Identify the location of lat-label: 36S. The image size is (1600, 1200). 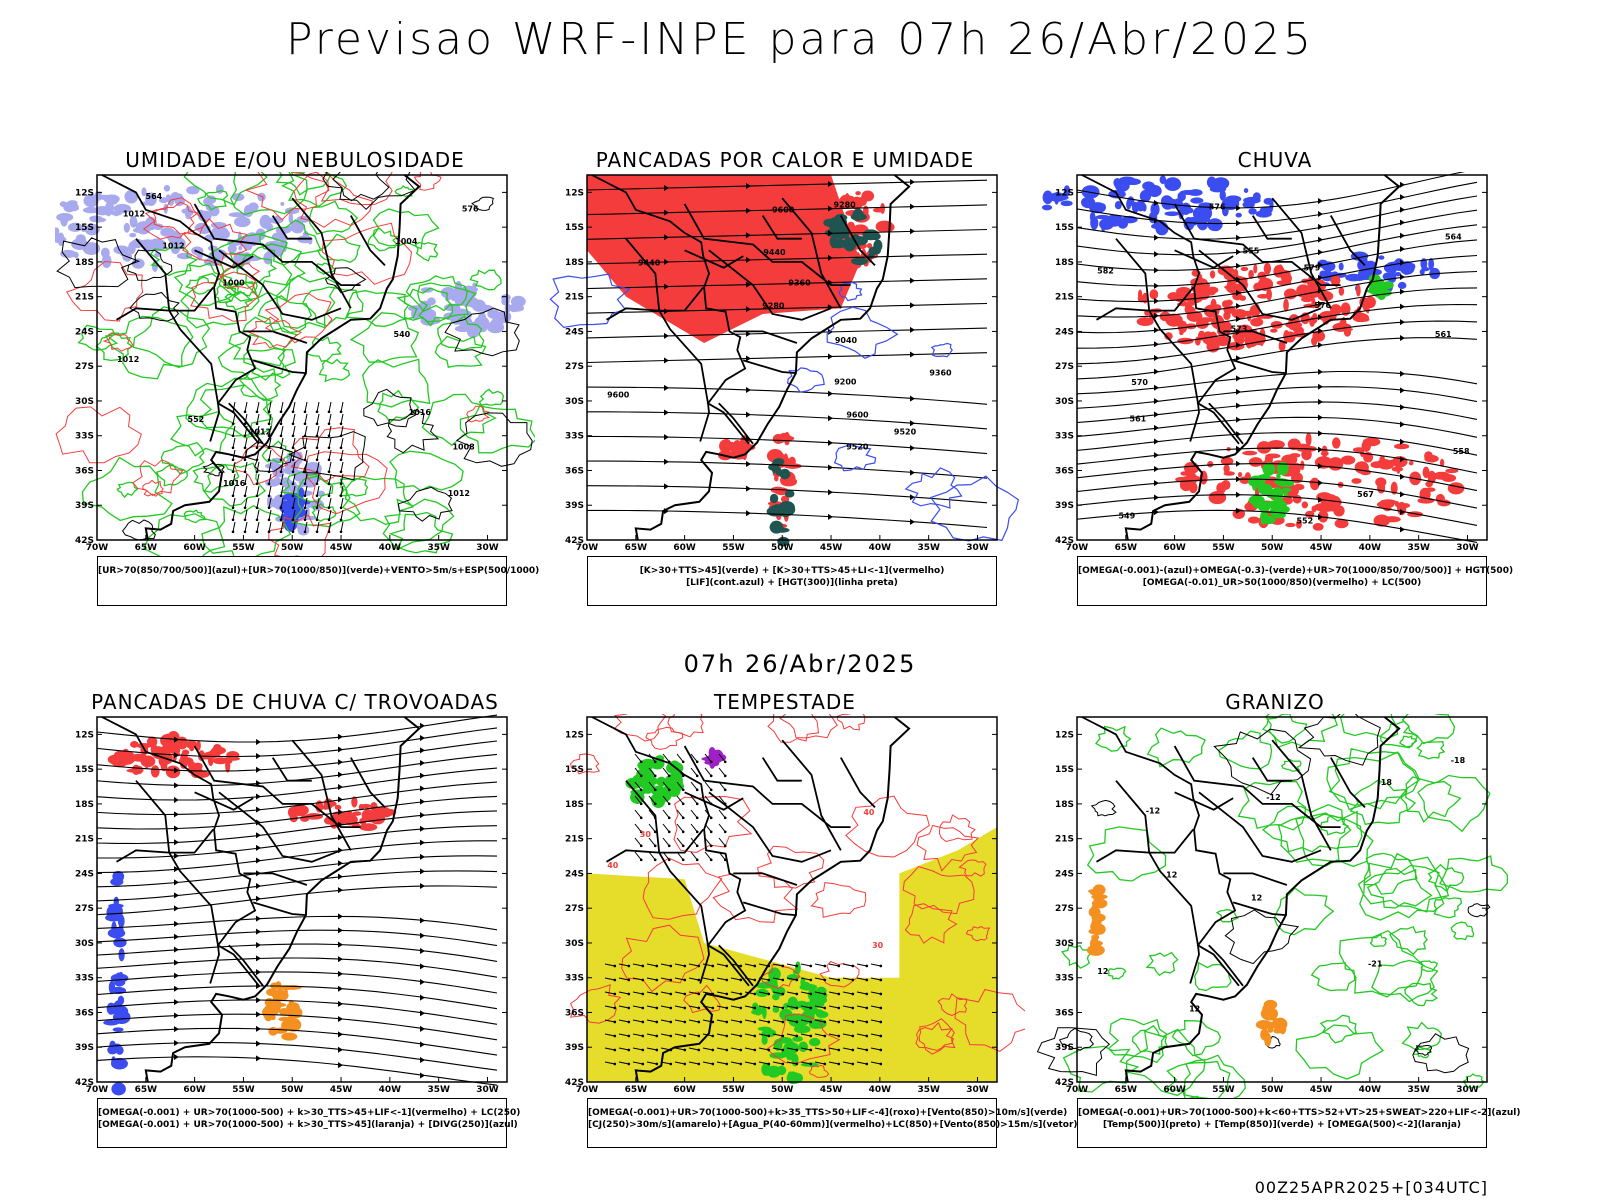
(574, 1013).